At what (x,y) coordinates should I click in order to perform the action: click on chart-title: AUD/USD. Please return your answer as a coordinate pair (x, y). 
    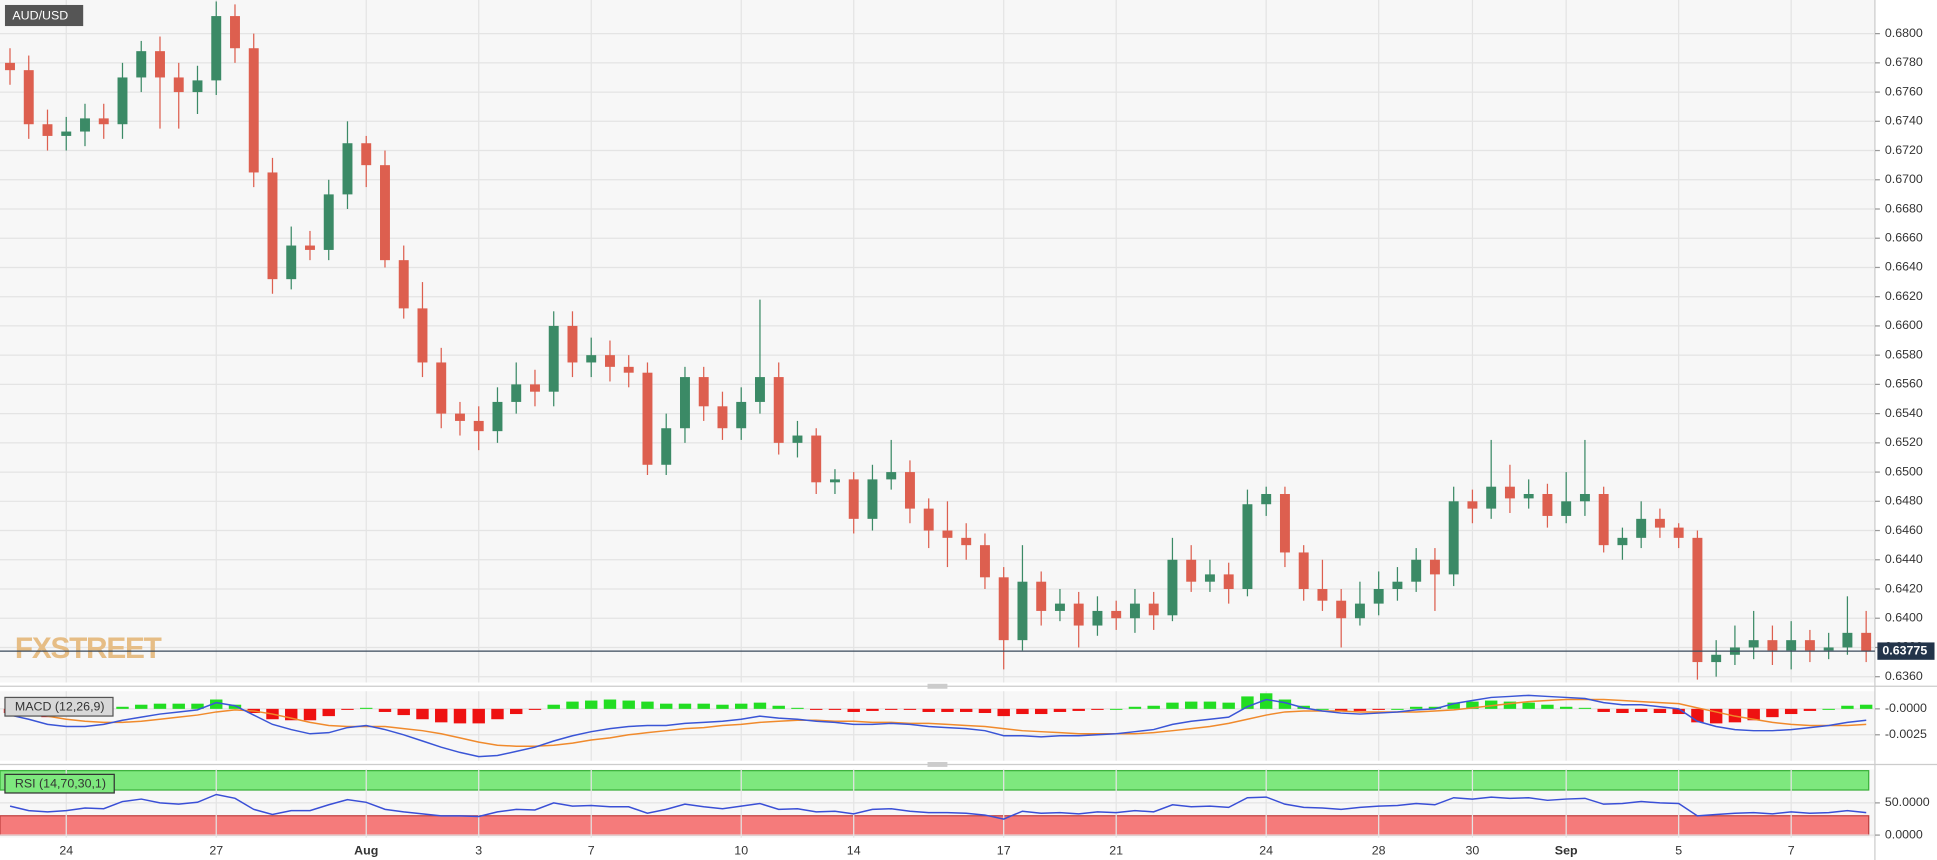
    Looking at the image, I should click on (40, 15).